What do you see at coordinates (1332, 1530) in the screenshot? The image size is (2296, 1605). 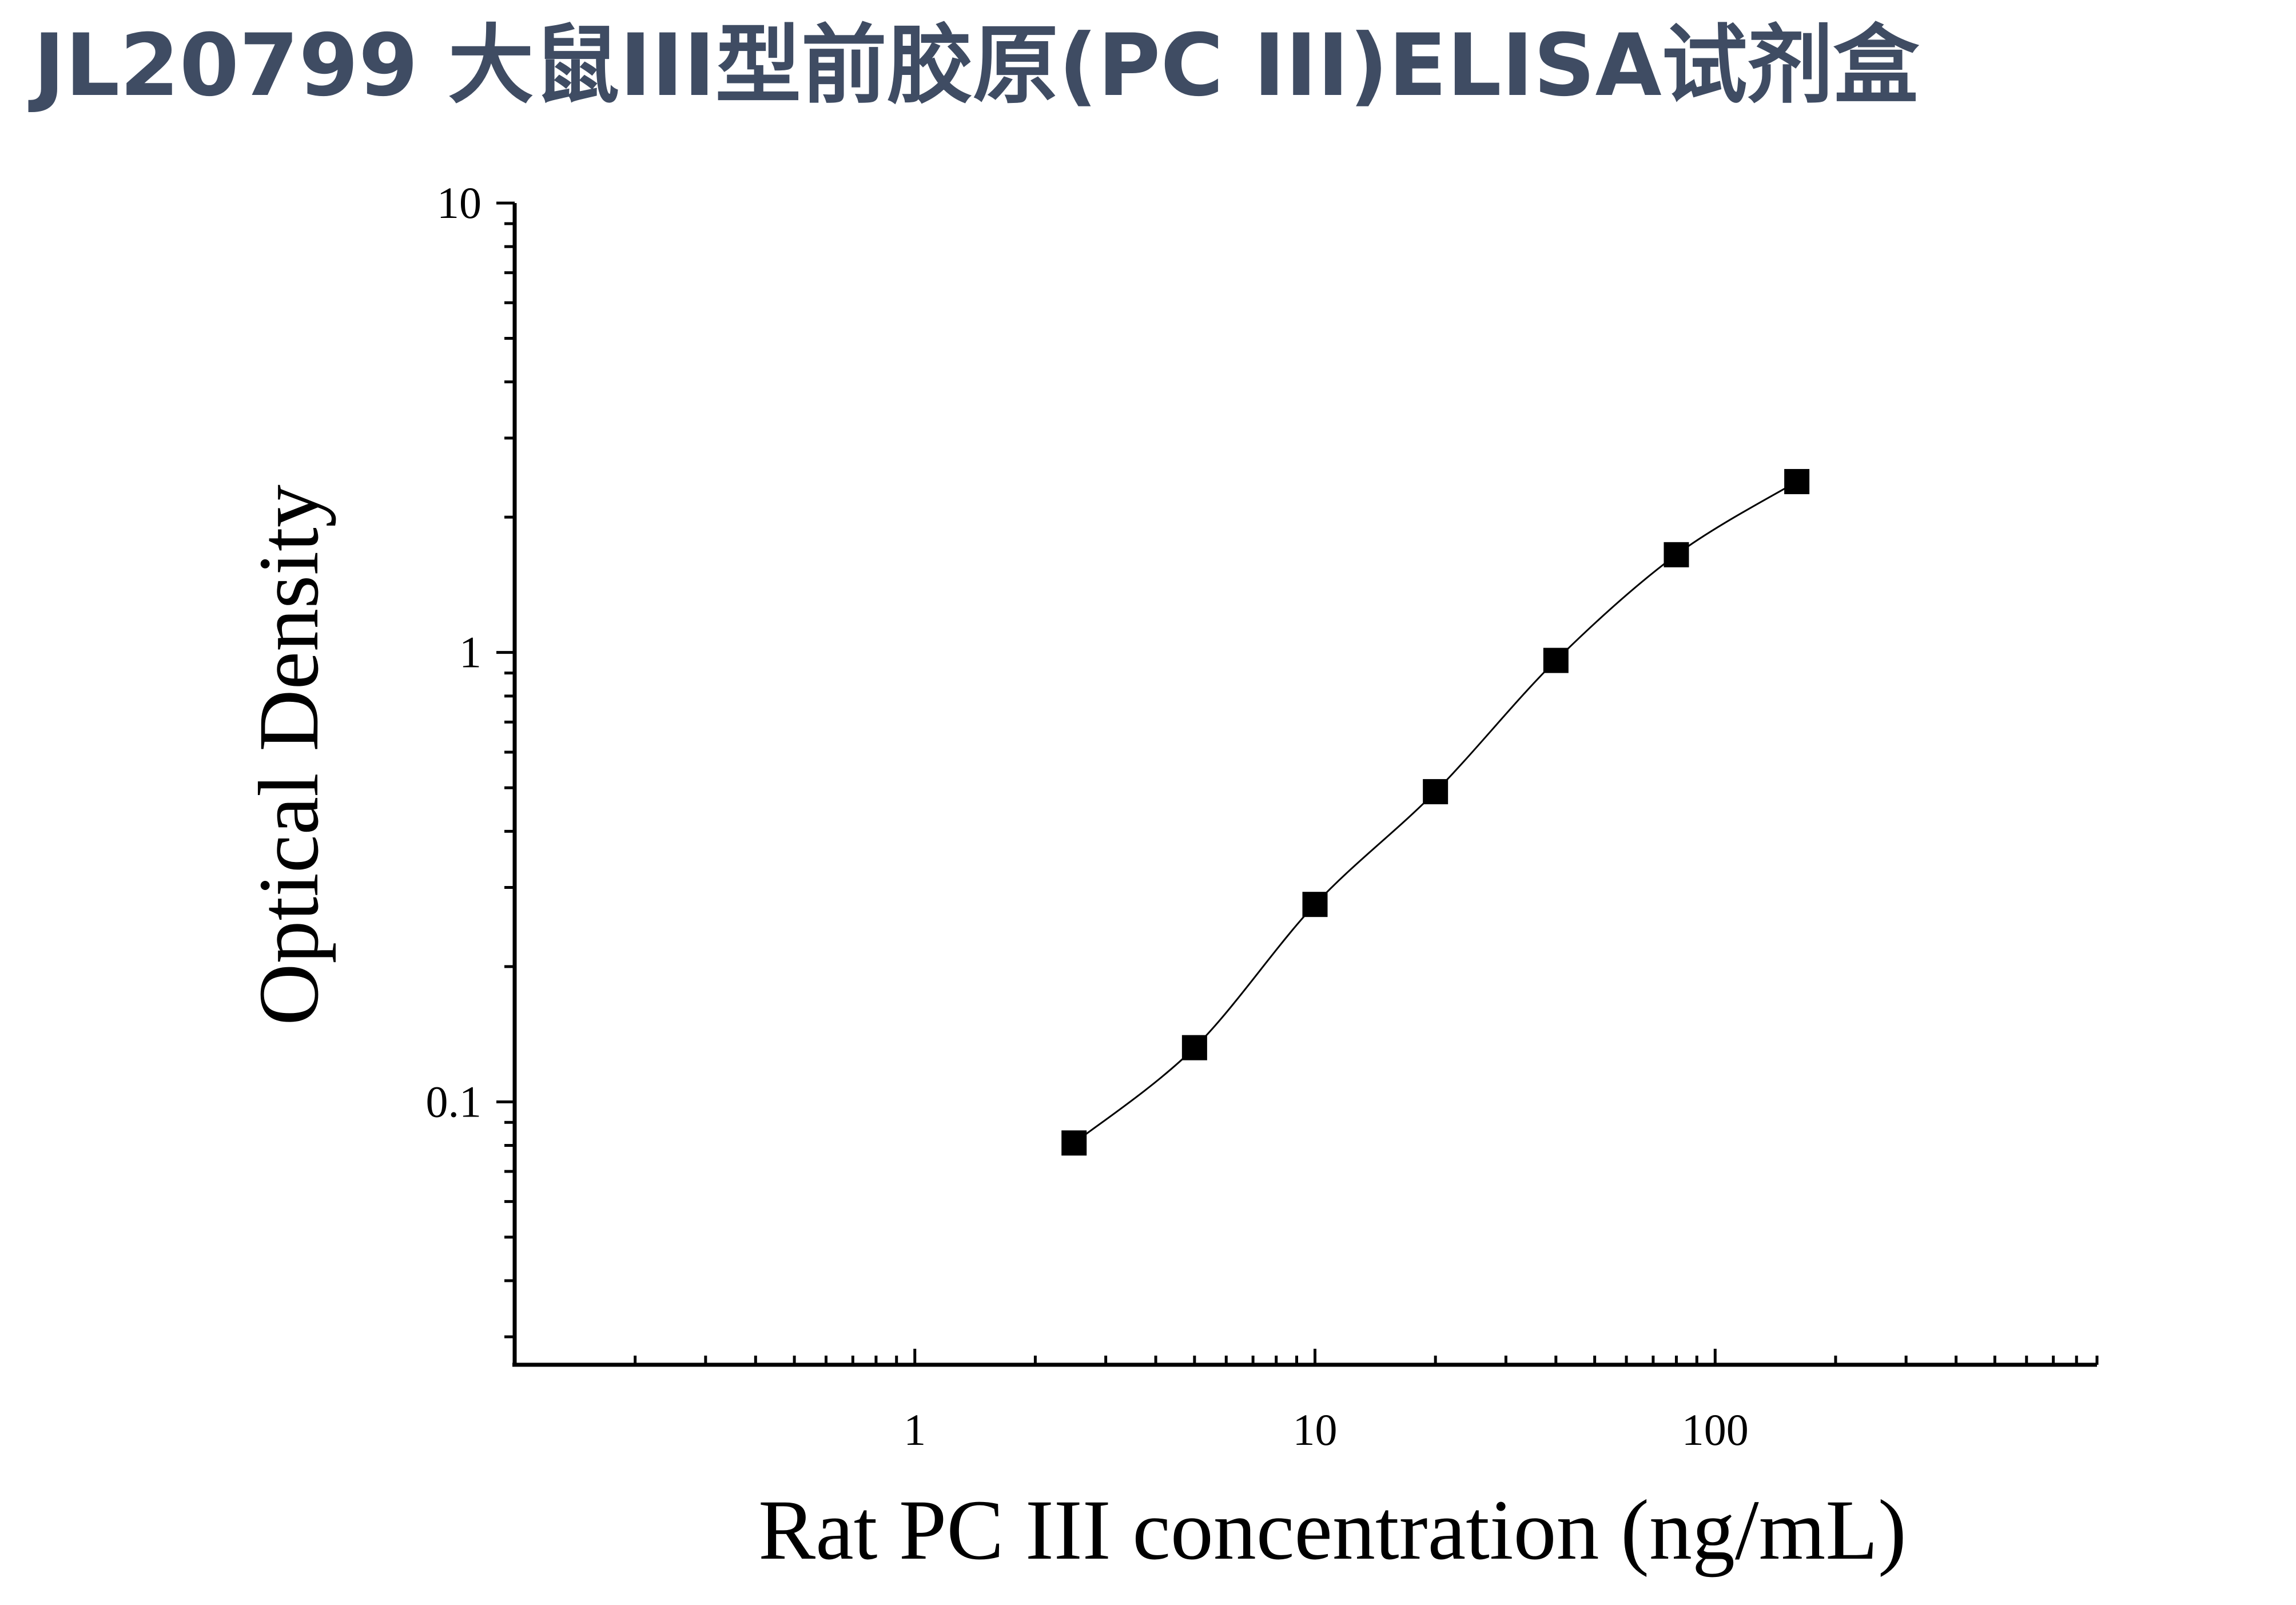 I see `x-axis-title: Rat PC III concentration (ng/mL)` at bounding box center [1332, 1530].